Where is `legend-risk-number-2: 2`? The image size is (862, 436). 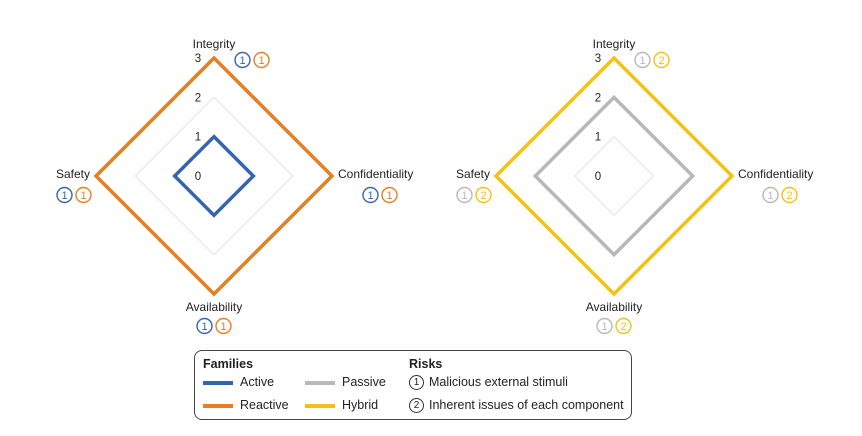 legend-risk-number-2: 2 is located at coordinates (416, 405).